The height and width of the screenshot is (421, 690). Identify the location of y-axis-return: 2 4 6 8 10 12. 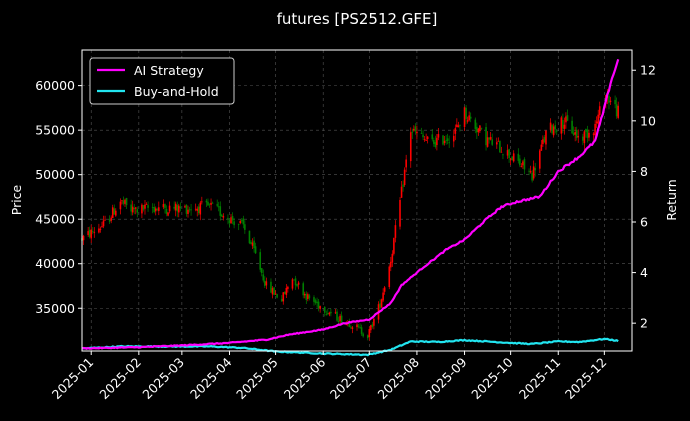
(644, 197).